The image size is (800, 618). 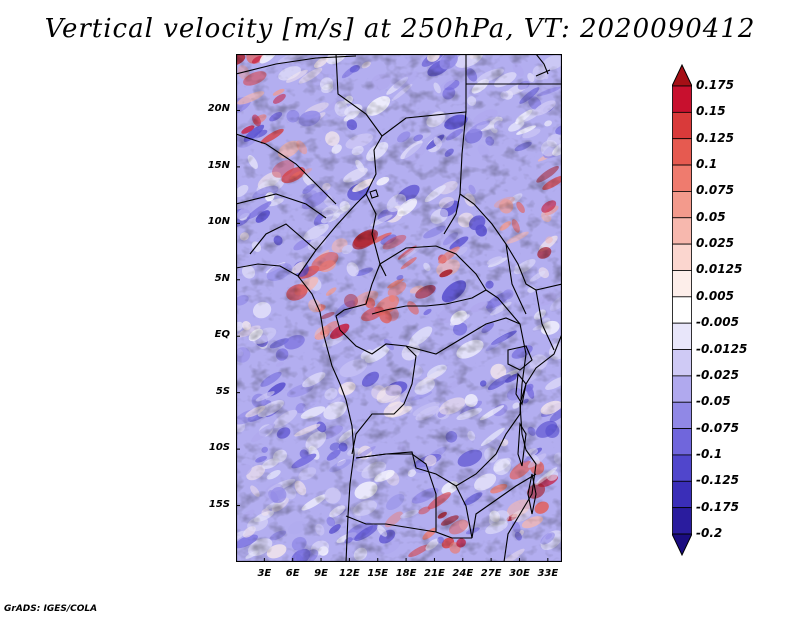 I want to click on angola-border, so click(x=408, y=496).